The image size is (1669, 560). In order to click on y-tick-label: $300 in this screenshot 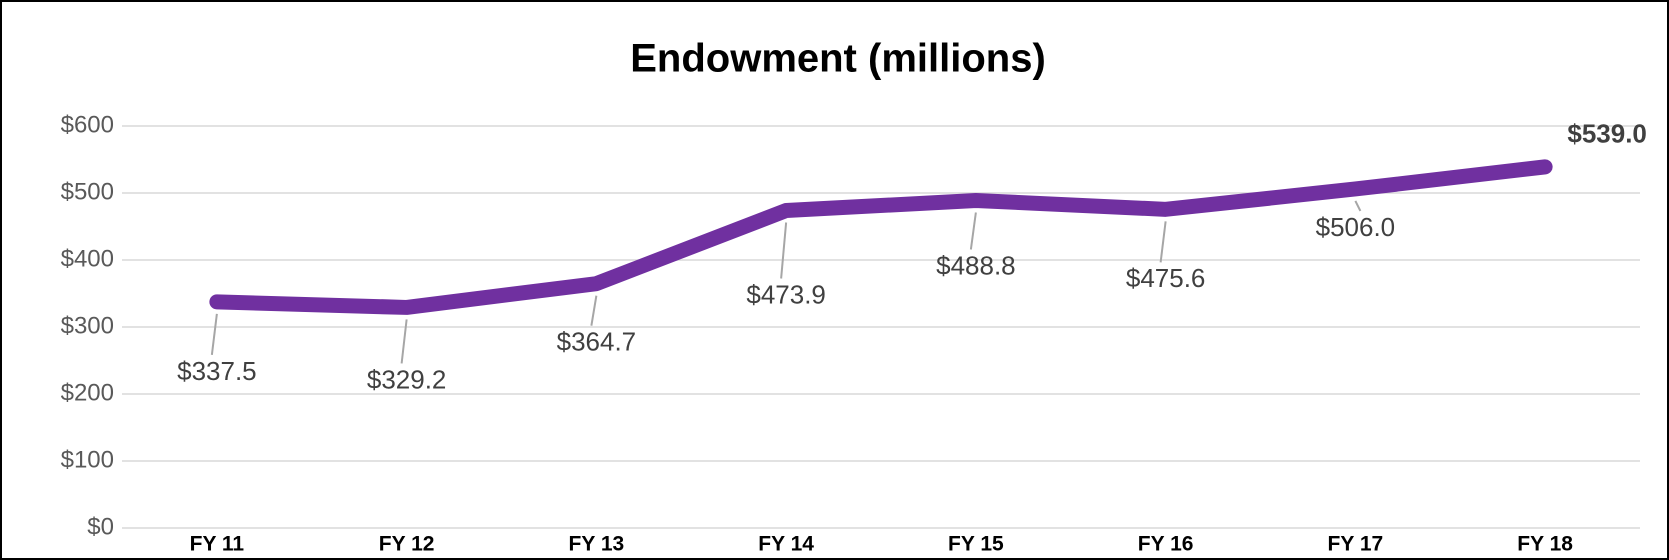, I will do `click(87, 325)`.